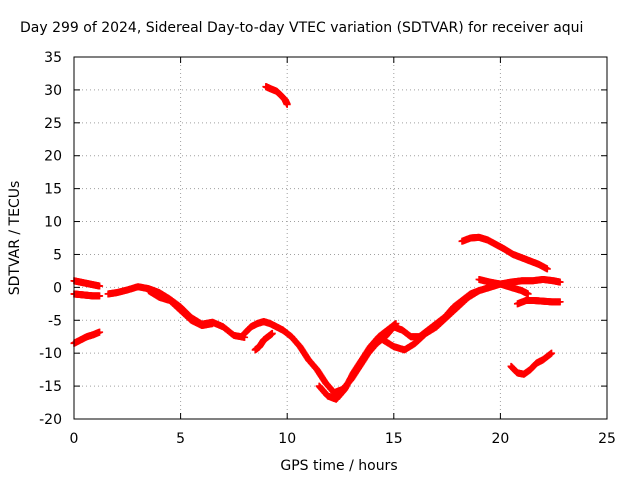 The height and width of the screenshot is (480, 640). What do you see at coordinates (53, 157) in the screenshot?
I see `y-tick-label: 20` at bounding box center [53, 157].